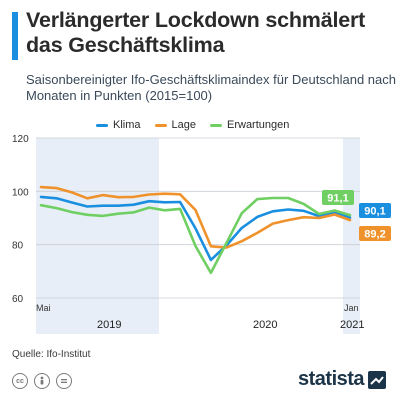 Image resolution: width=405 pixels, height=405 pixels. What do you see at coordinates (160, 125) in the screenshot?
I see `legend-swatch-lage` at bounding box center [160, 125].